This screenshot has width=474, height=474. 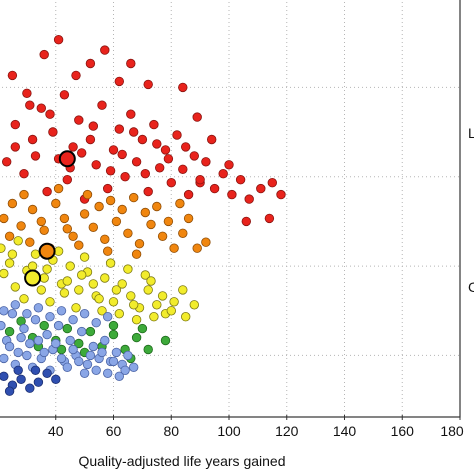 I want to click on highlight-points, so click(x=50, y=218).